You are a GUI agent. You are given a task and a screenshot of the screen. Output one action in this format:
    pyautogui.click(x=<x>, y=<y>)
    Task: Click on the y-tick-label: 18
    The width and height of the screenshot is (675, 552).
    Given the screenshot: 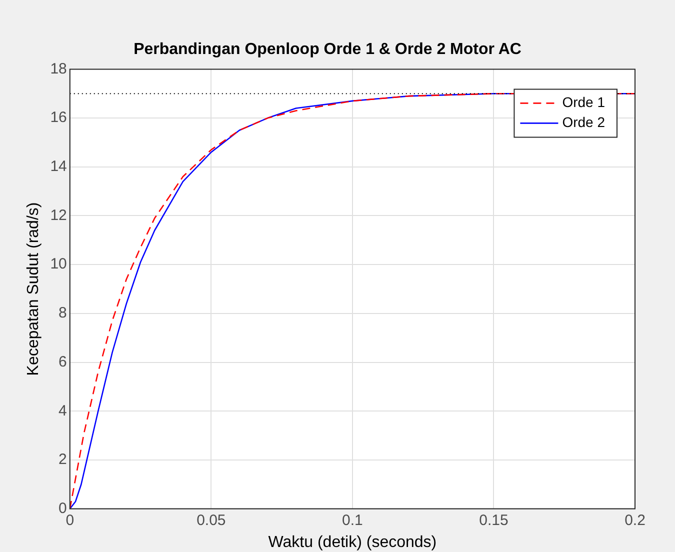 What is the action you would take?
    pyautogui.click(x=58, y=69)
    